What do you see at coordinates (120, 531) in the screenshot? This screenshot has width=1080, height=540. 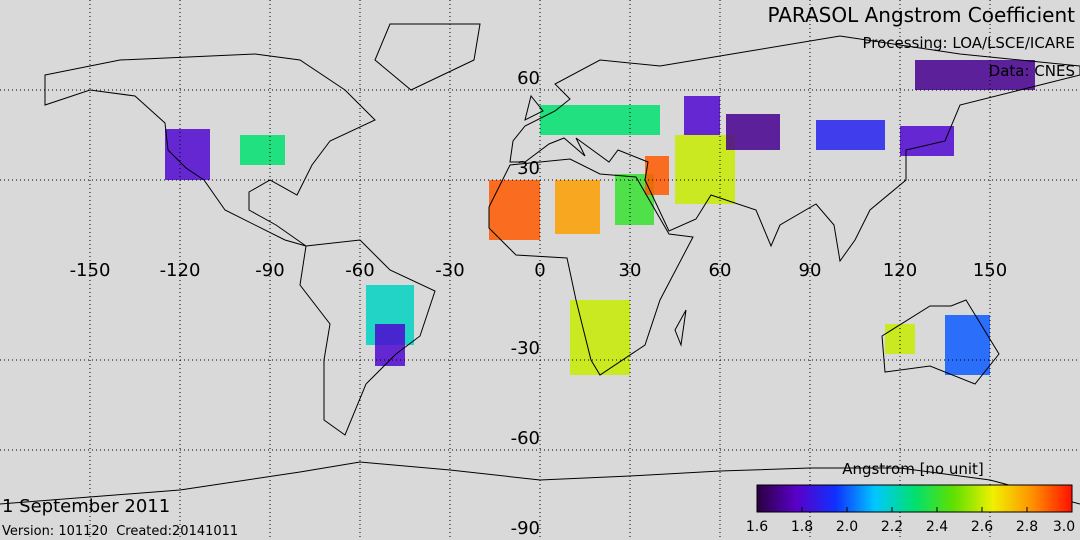 I see `version: Version: 101120 Created:20141011` at bounding box center [120, 531].